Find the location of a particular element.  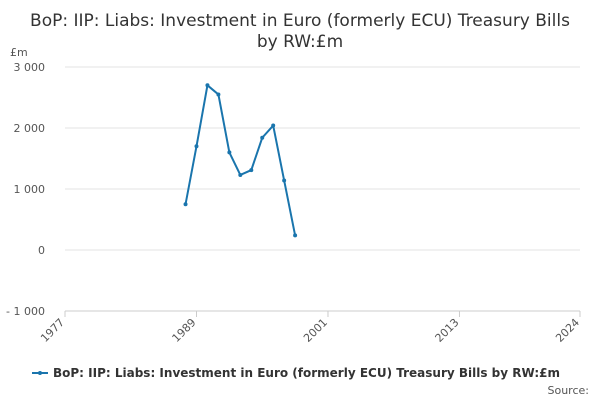

legend-marker is located at coordinates (40, 373).